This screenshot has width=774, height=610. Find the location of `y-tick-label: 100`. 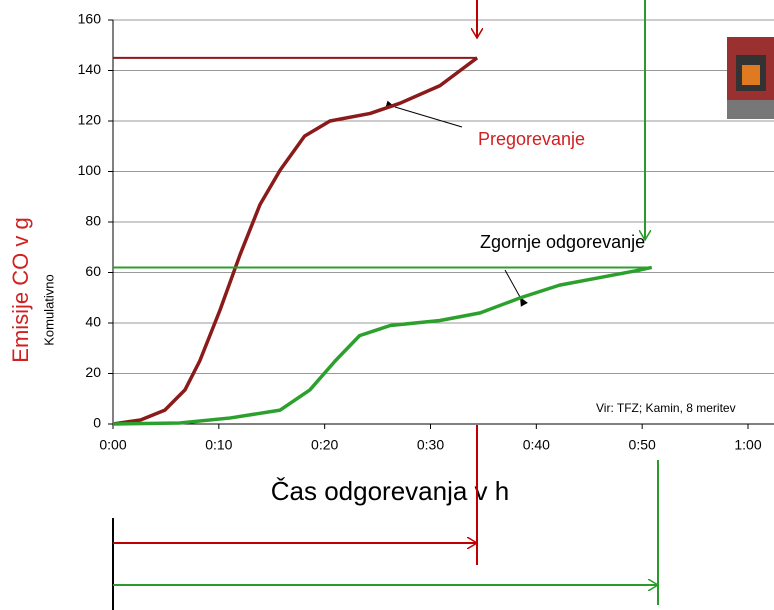

y-tick-label: 100 is located at coordinates (90, 170).